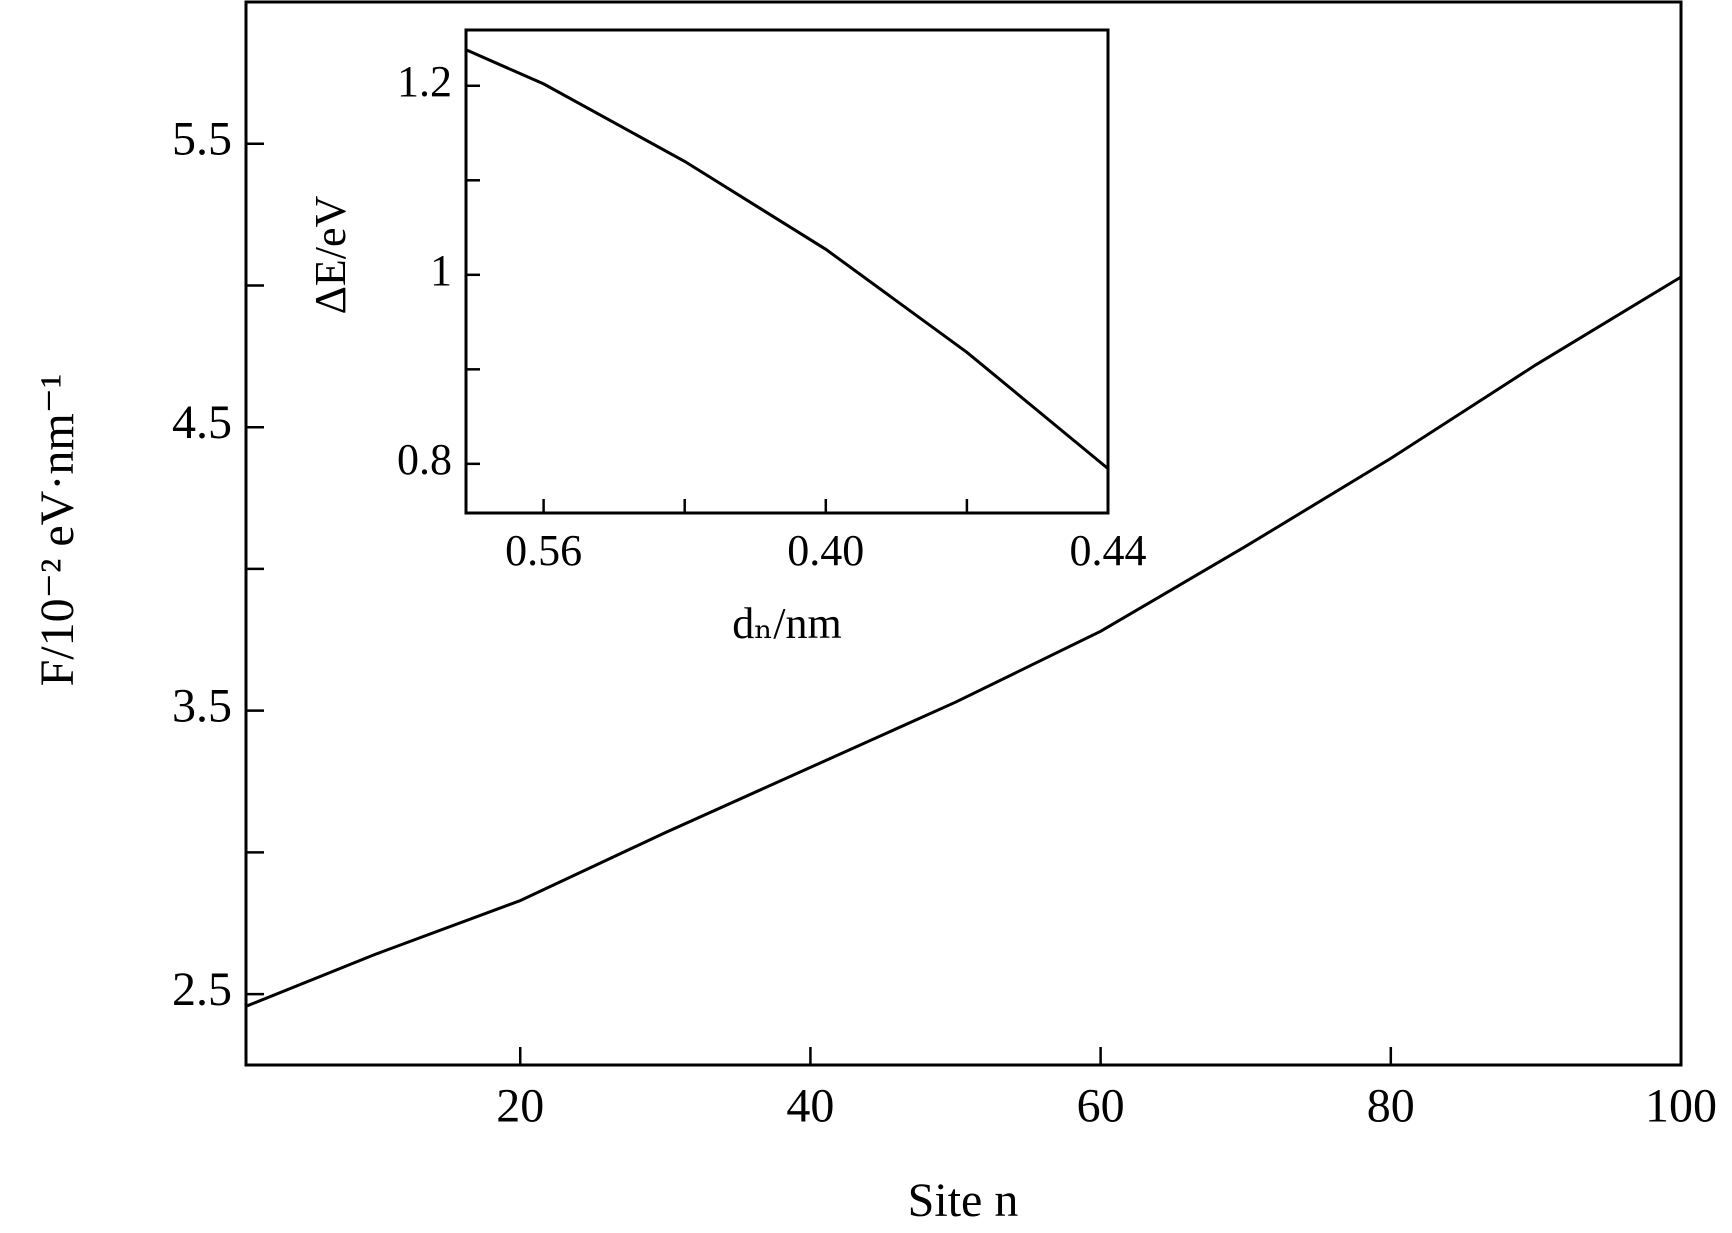 This screenshot has height=1233, width=1732. Describe the element at coordinates (202, 139) in the screenshot. I see `y-tick-label: 5.5` at that location.